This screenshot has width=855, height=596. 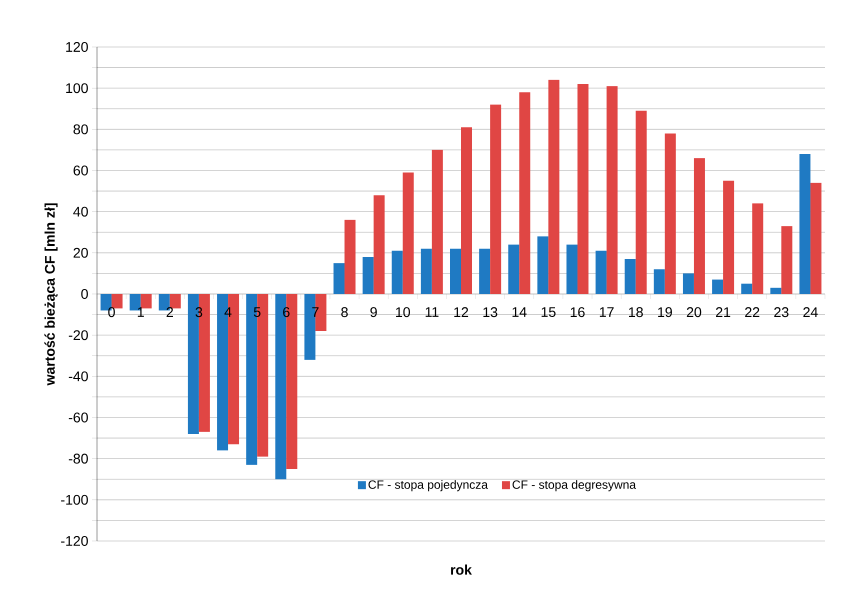 What do you see at coordinates (810, 312) in the screenshot?
I see `x-tick-label: 24` at bounding box center [810, 312].